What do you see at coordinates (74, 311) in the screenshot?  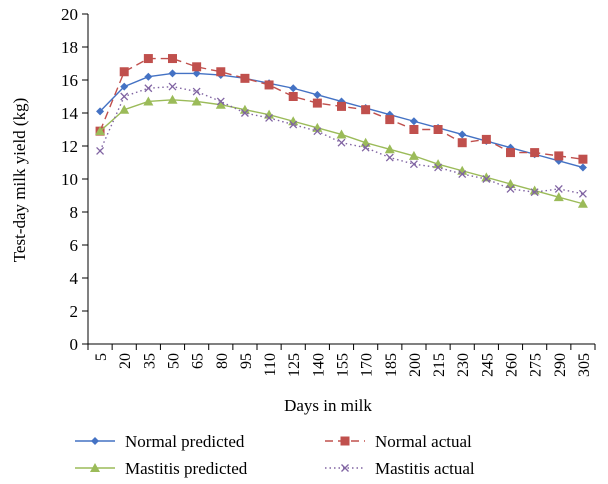 I see `y-tick-label: 2` at bounding box center [74, 311].